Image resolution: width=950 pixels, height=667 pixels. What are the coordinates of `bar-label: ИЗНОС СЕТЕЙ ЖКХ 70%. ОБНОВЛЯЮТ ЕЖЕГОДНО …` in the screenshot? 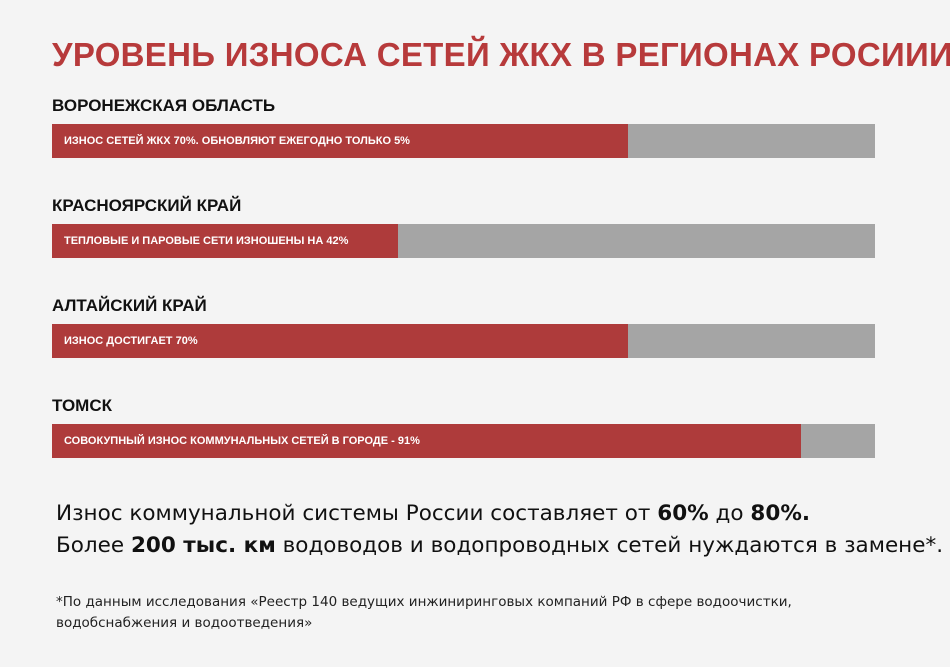 It's located at (237, 141).